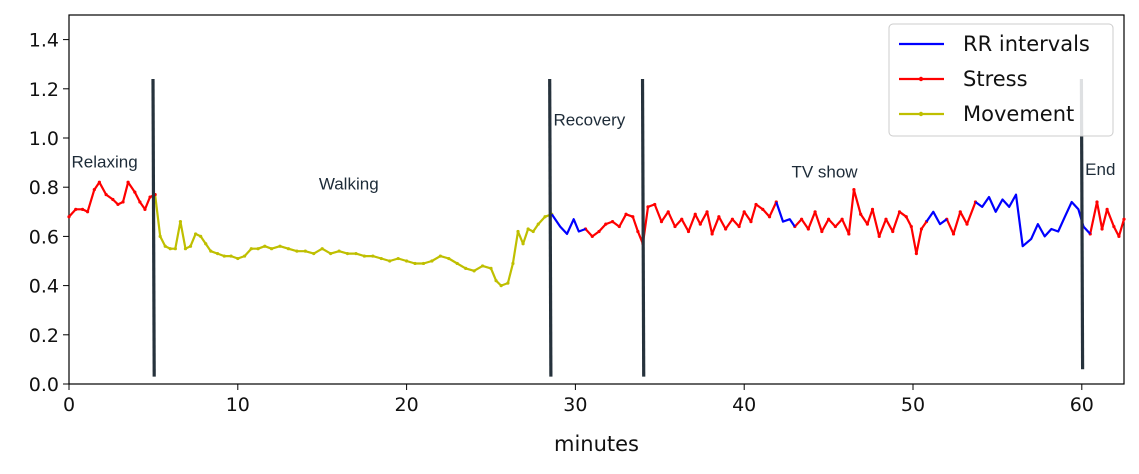 This screenshot has width=1139, height=474. What do you see at coordinates (238, 405) in the screenshot?
I see `x-tick-label: 10` at bounding box center [238, 405].